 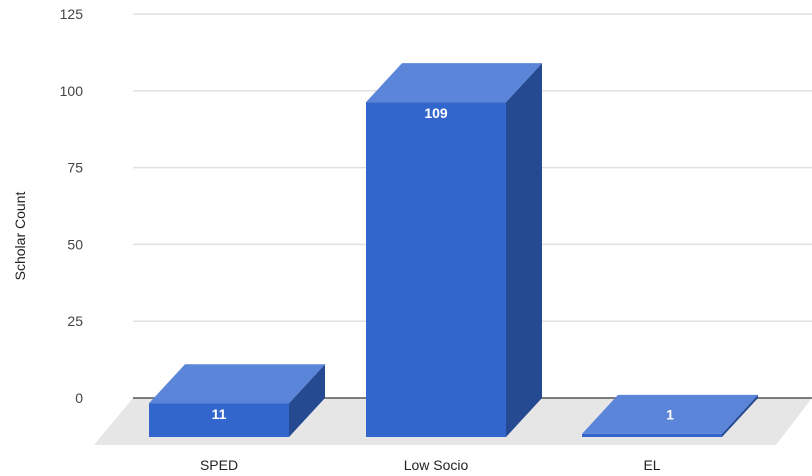 I want to click on y-tick-label: 0, so click(x=79, y=398).